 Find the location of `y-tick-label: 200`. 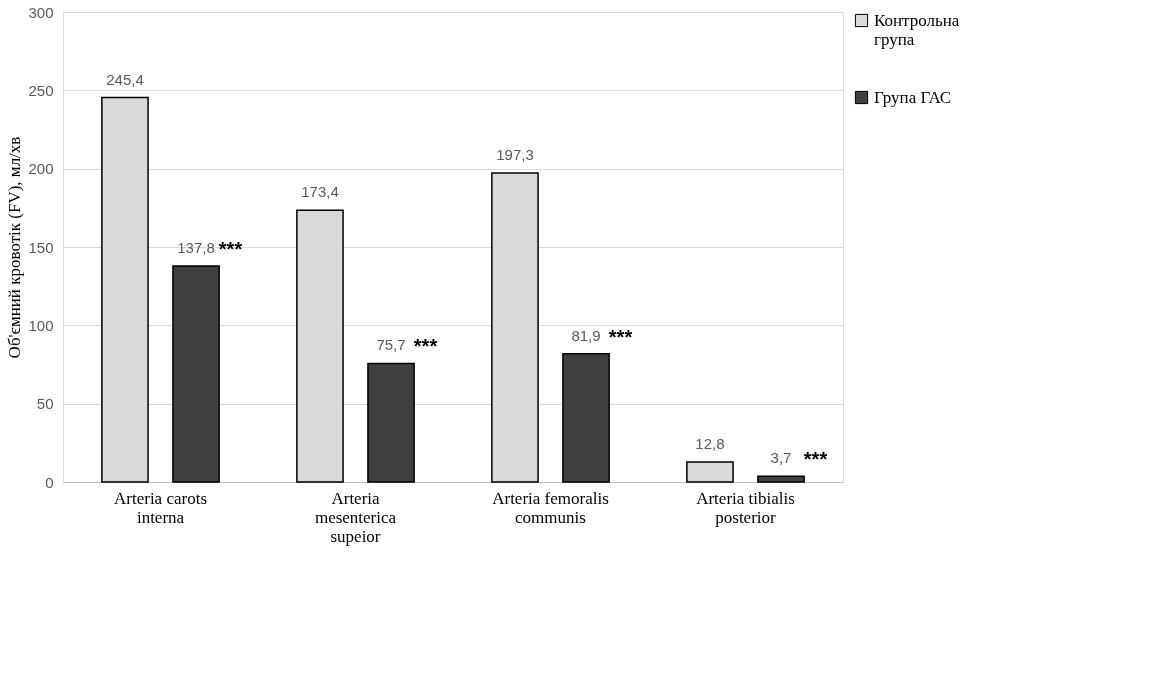

y-tick-label: 200 is located at coordinates (41, 169).